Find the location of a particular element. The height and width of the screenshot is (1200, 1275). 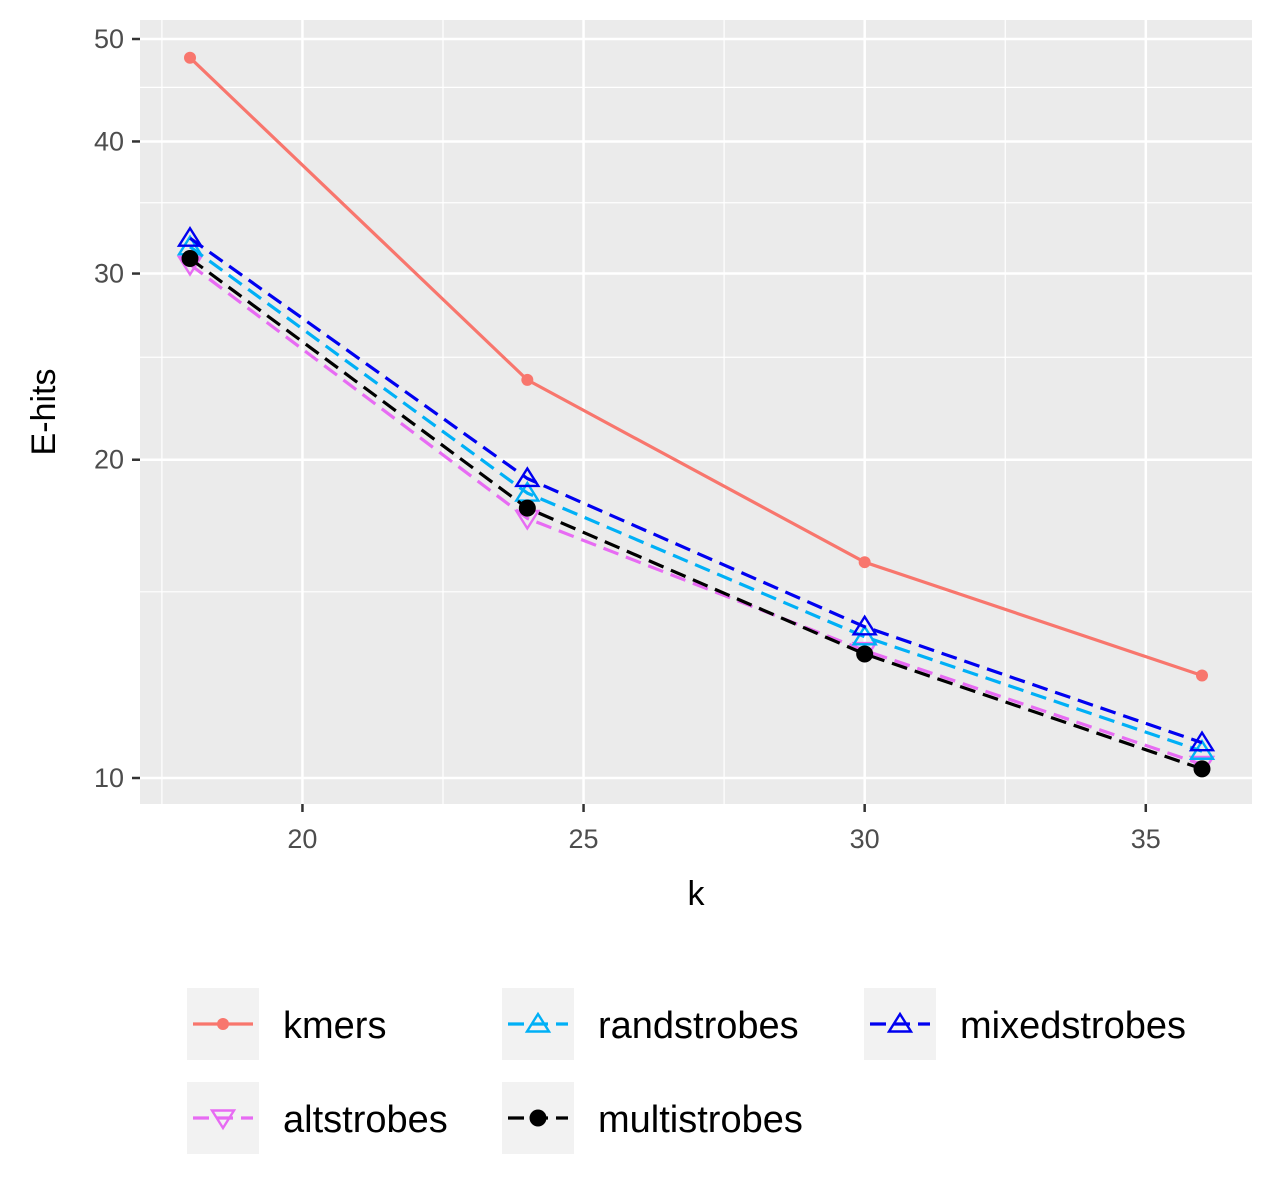

legend-label: kmers is located at coordinates (334, 1026).